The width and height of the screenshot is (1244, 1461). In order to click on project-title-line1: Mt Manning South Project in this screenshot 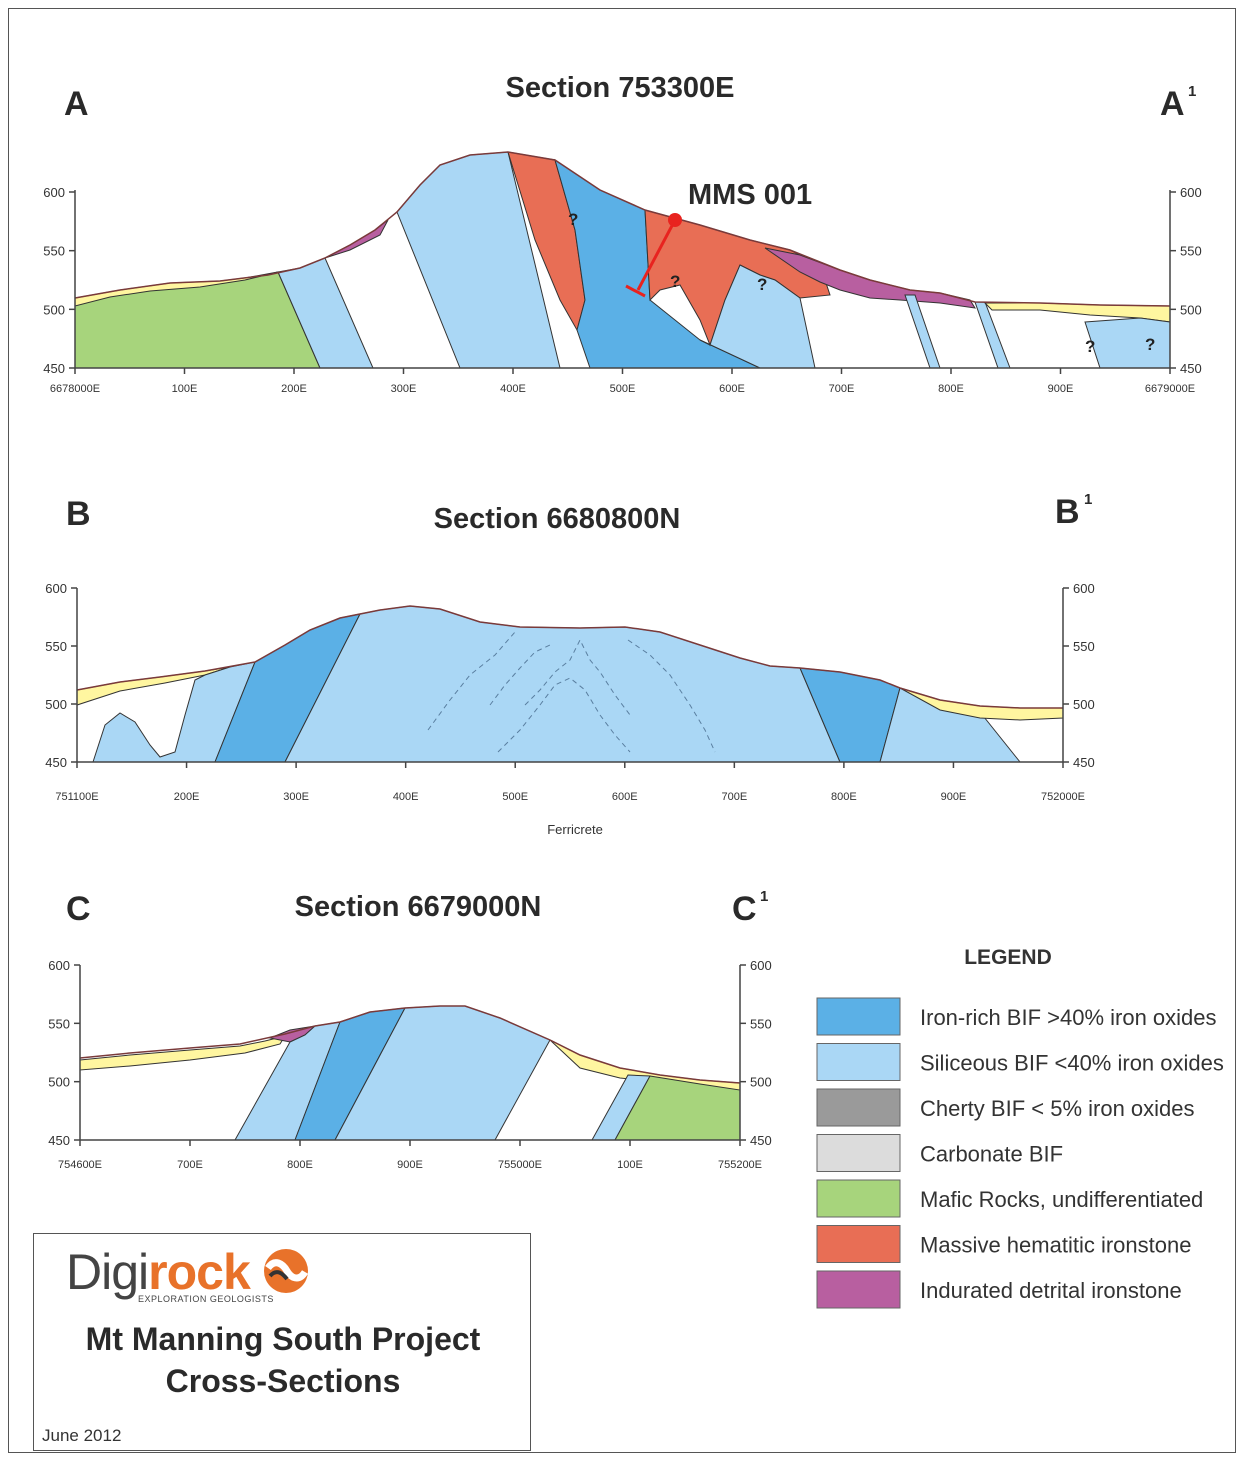, I will do `click(283, 1339)`.